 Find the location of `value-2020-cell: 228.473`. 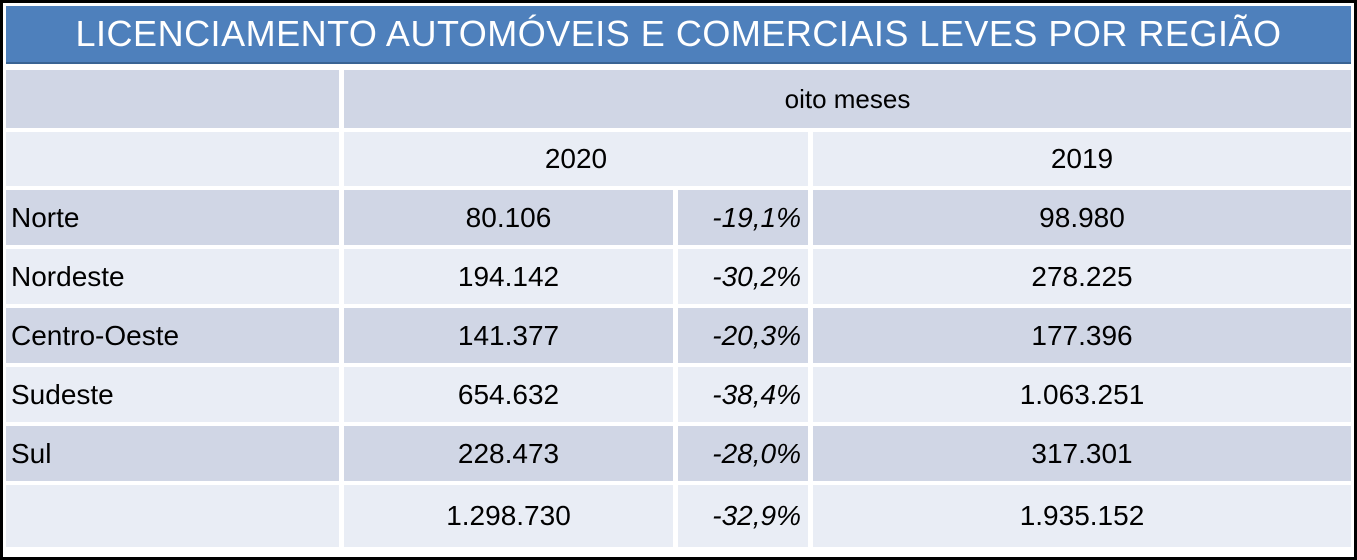

value-2020-cell: 228.473 is located at coordinates (508, 453).